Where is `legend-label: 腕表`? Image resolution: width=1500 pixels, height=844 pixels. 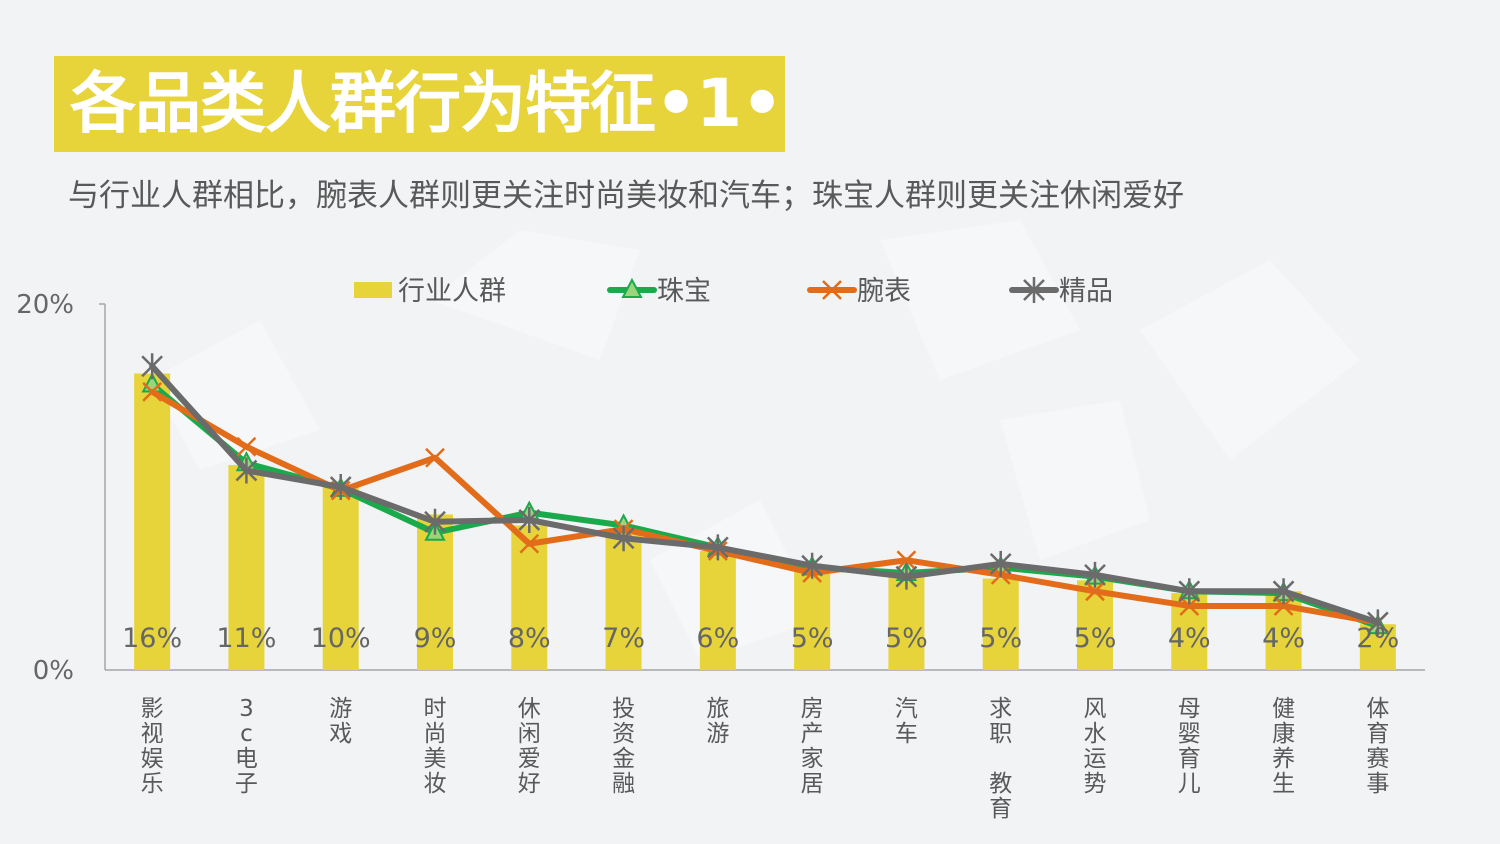 legend-label: 腕表 is located at coordinates (884, 291).